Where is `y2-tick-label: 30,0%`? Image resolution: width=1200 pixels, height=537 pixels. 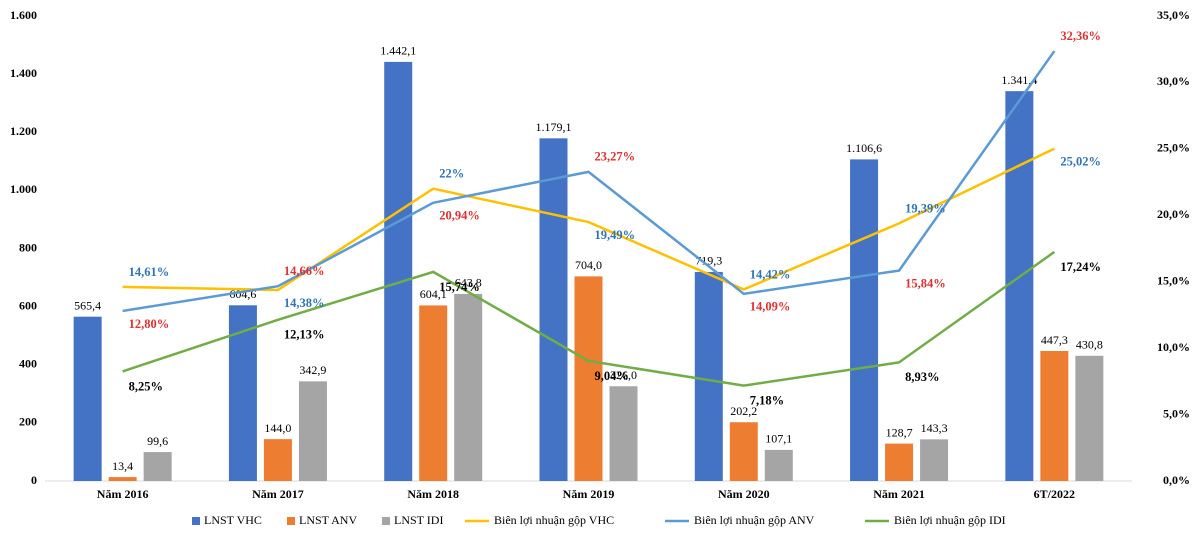 y2-tick-label: 30,0% is located at coordinates (1173, 81).